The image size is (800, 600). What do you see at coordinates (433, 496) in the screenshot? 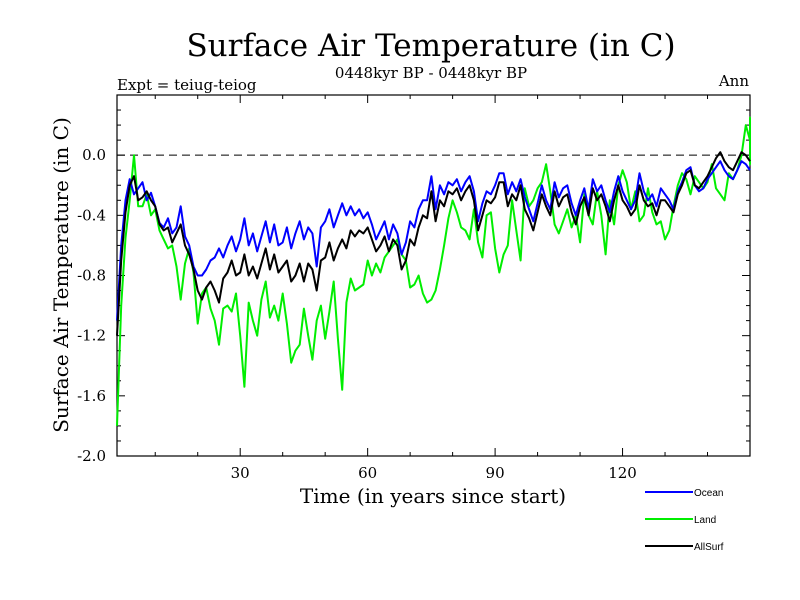
I see `x-axis-label: Time (in years since start)` at bounding box center [433, 496].